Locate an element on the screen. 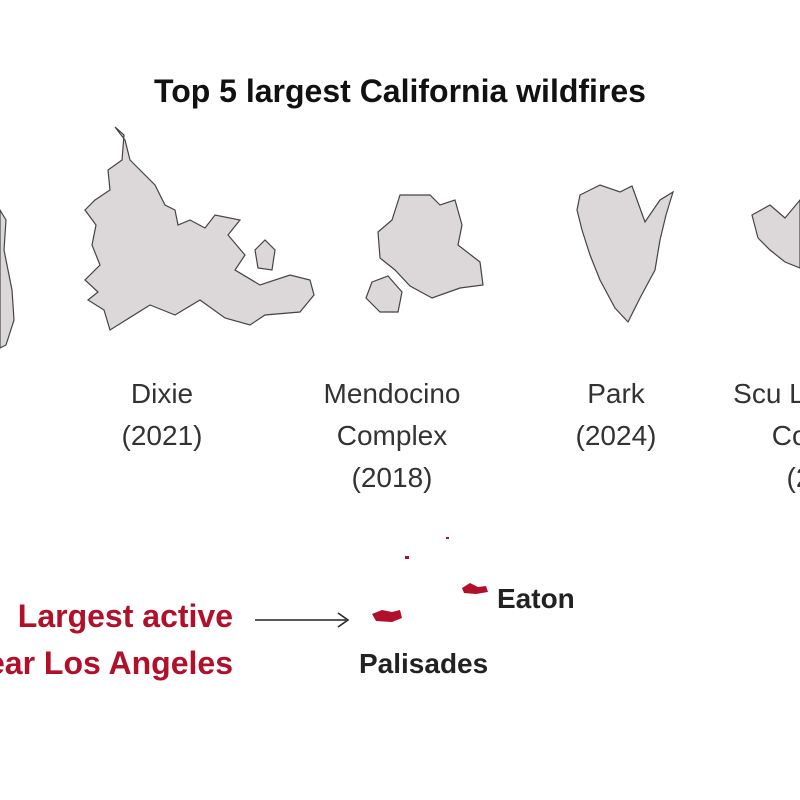 Image resolution: width=800 pixels, height=800 pixels. fire-name: Mendocino is located at coordinates (392, 393).